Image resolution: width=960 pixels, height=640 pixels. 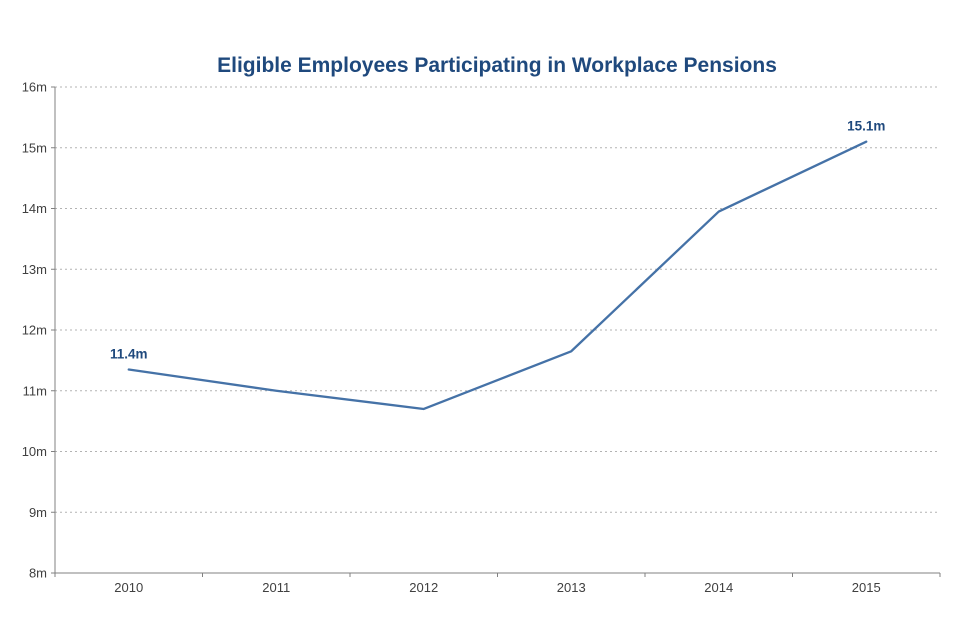 What do you see at coordinates (866, 587) in the screenshot?
I see `x-tick-label: 2015` at bounding box center [866, 587].